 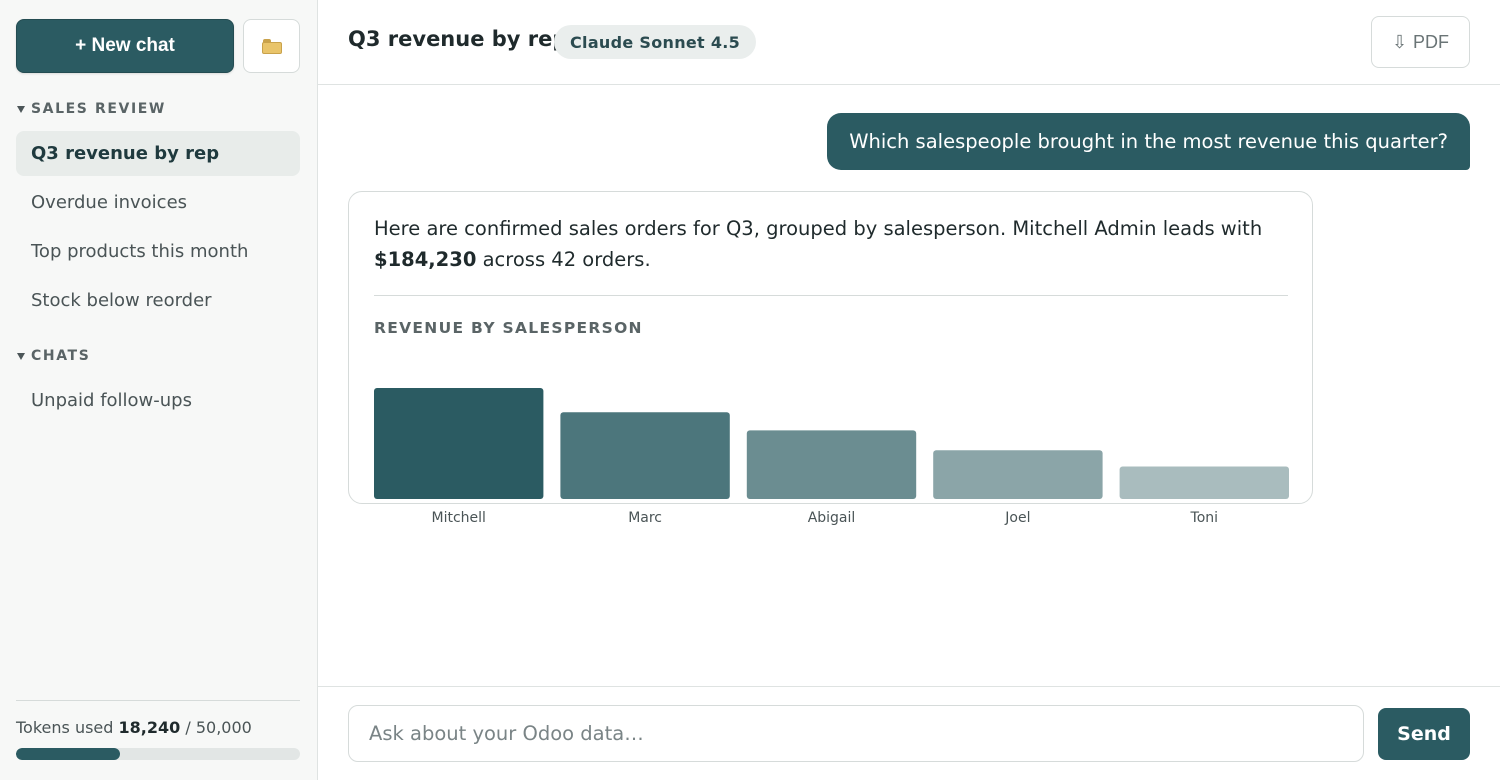 I want to click on bar-label-marc: Marc, so click(x=645, y=518).